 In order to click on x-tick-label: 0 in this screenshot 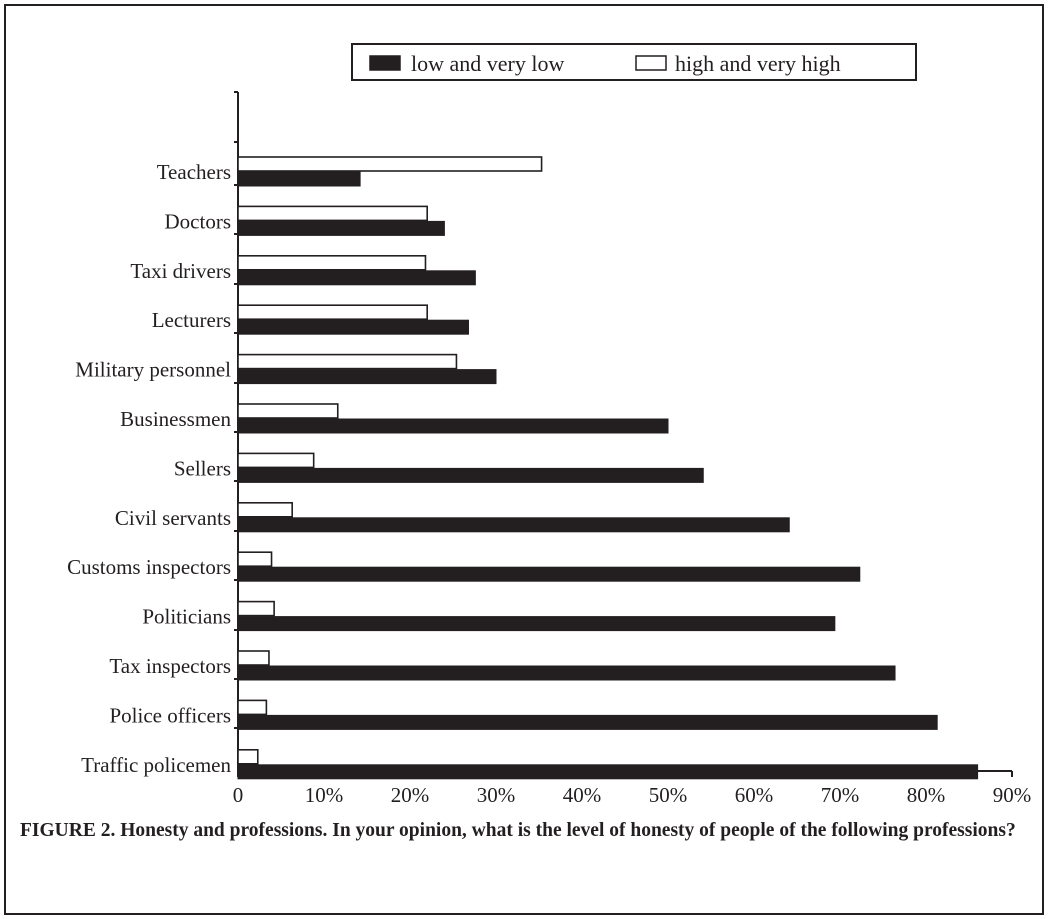, I will do `click(238, 795)`.